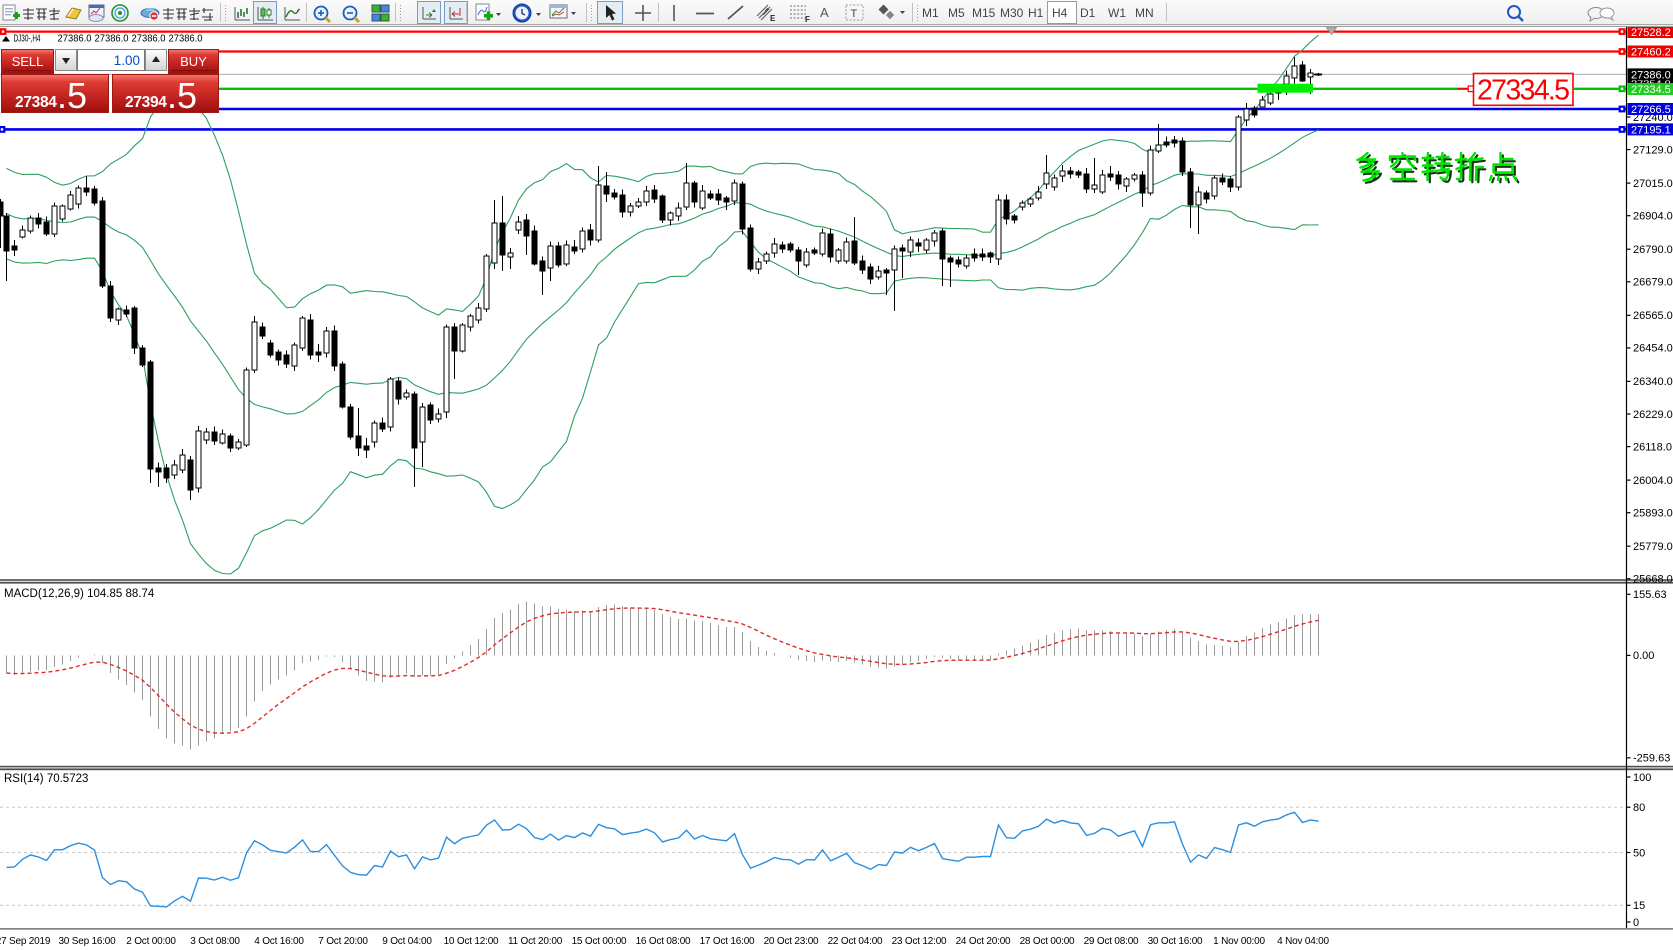 The image size is (1673, 950). What do you see at coordinates (1047, 941) in the screenshot?
I see `svg-text: 28 Oct 00:00` at bounding box center [1047, 941].